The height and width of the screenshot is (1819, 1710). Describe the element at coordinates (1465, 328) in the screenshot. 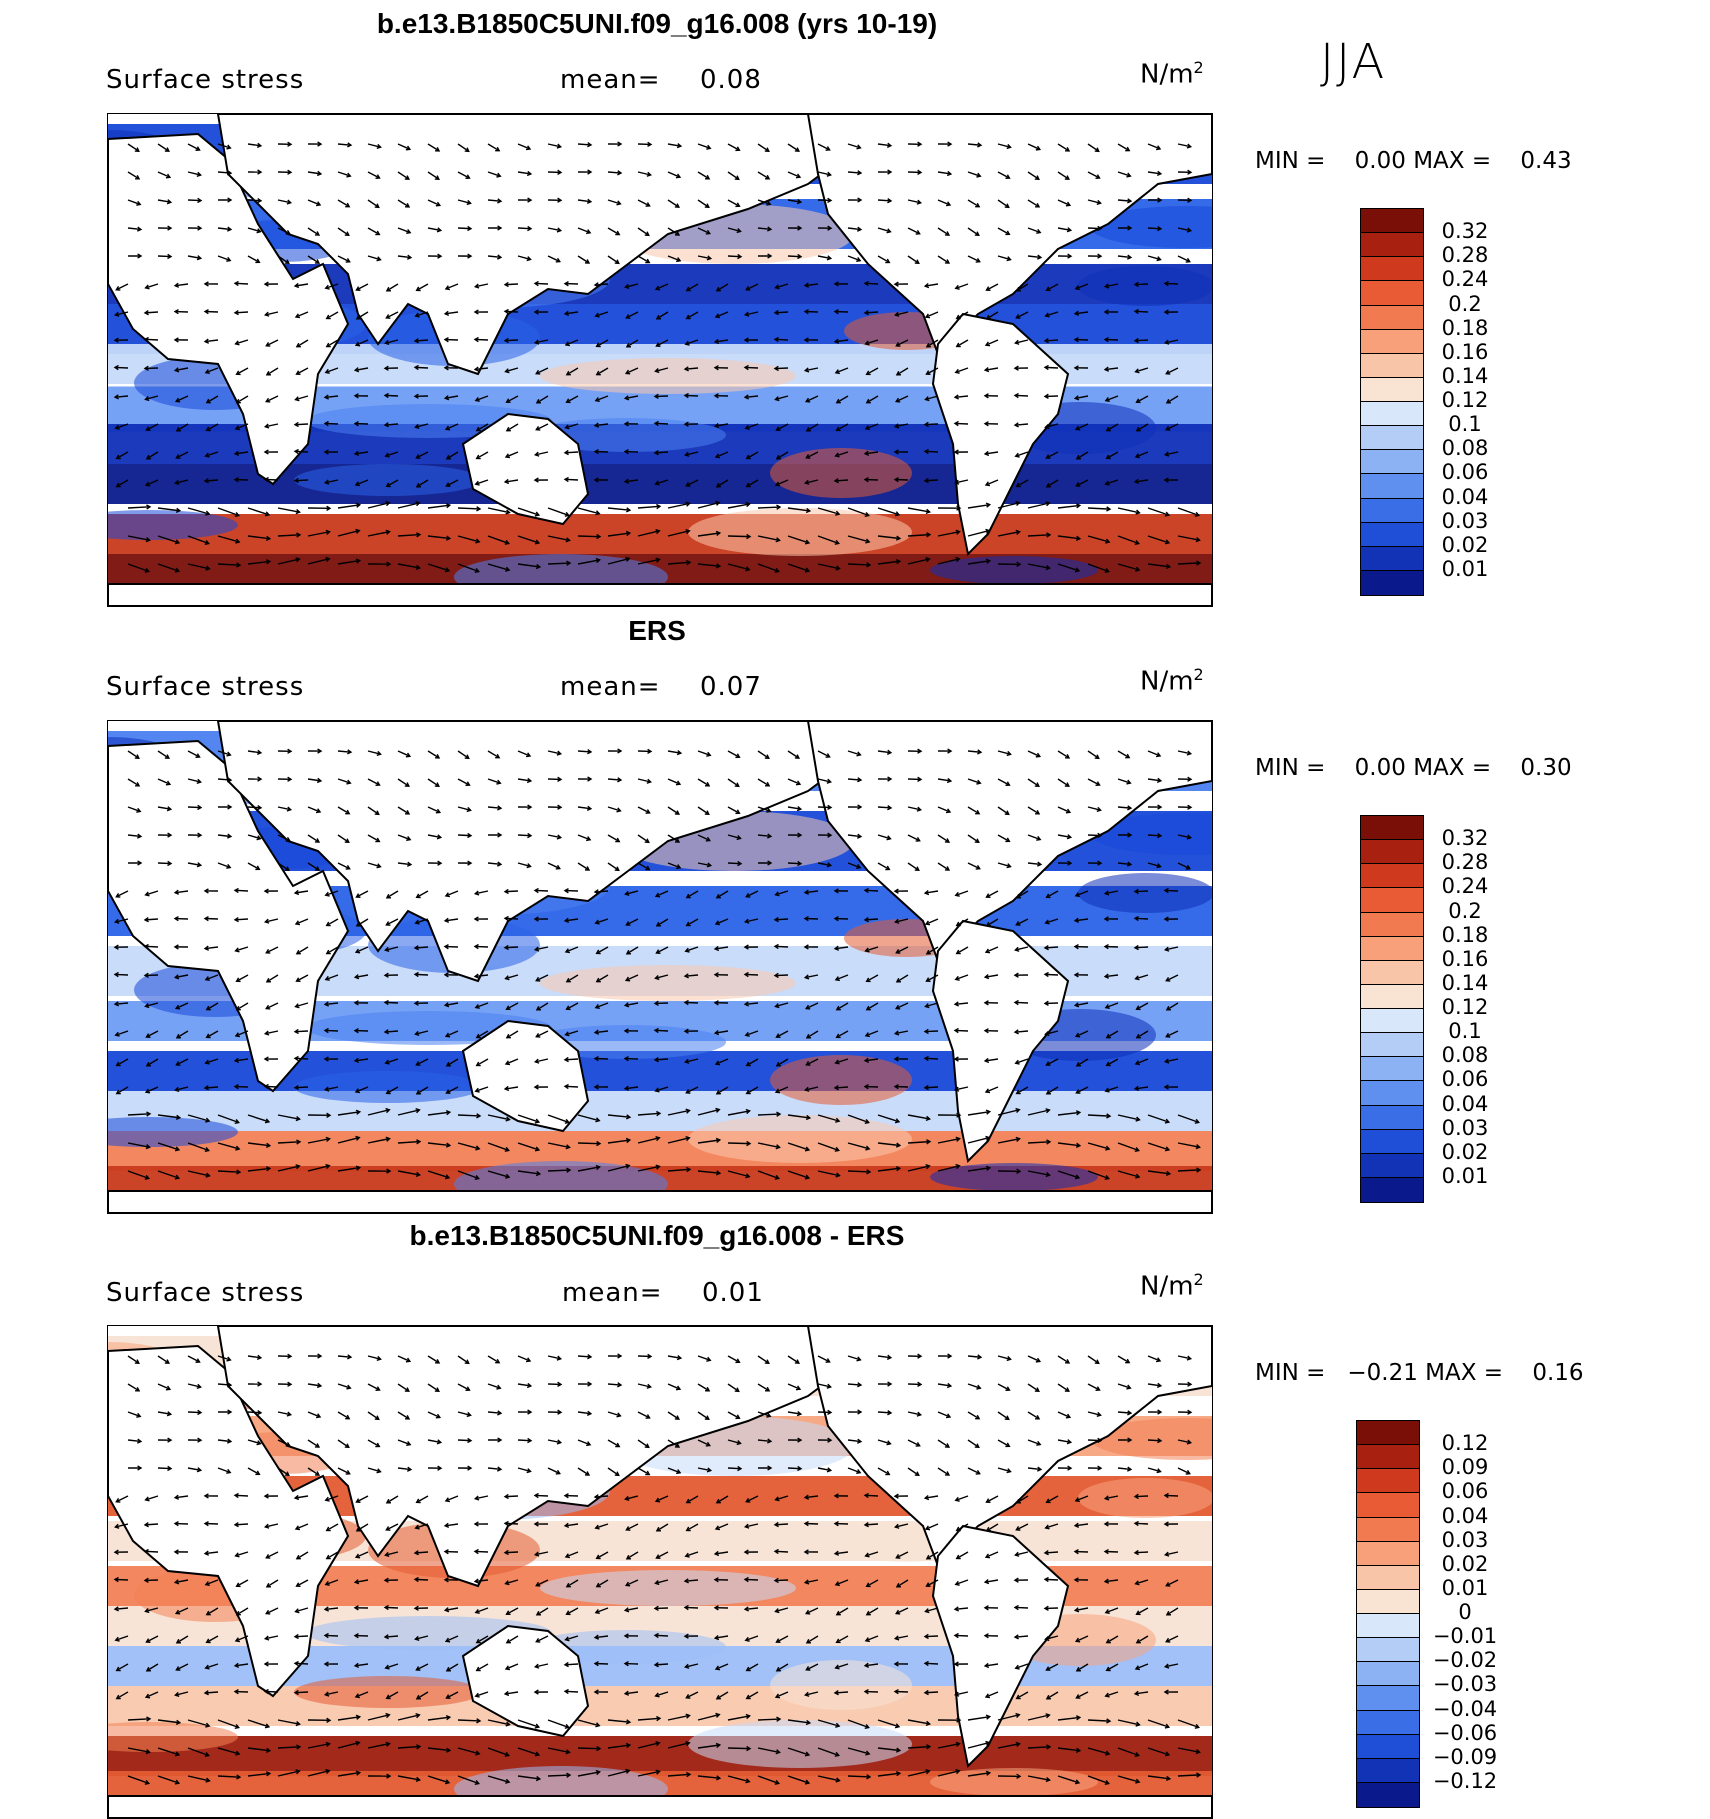

I see `colorbar-label: 0.18` at that location.